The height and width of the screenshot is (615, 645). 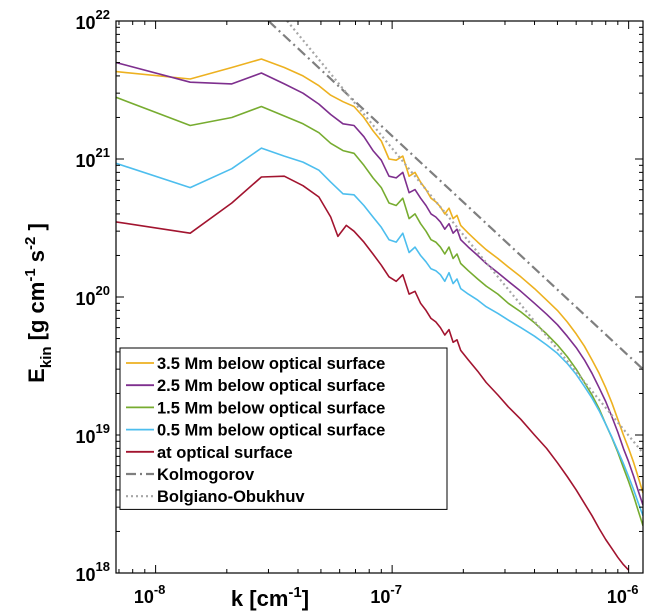 I want to click on y-axis-label: Ekin [g cm-1 s-2 ], so click(x=38, y=303).